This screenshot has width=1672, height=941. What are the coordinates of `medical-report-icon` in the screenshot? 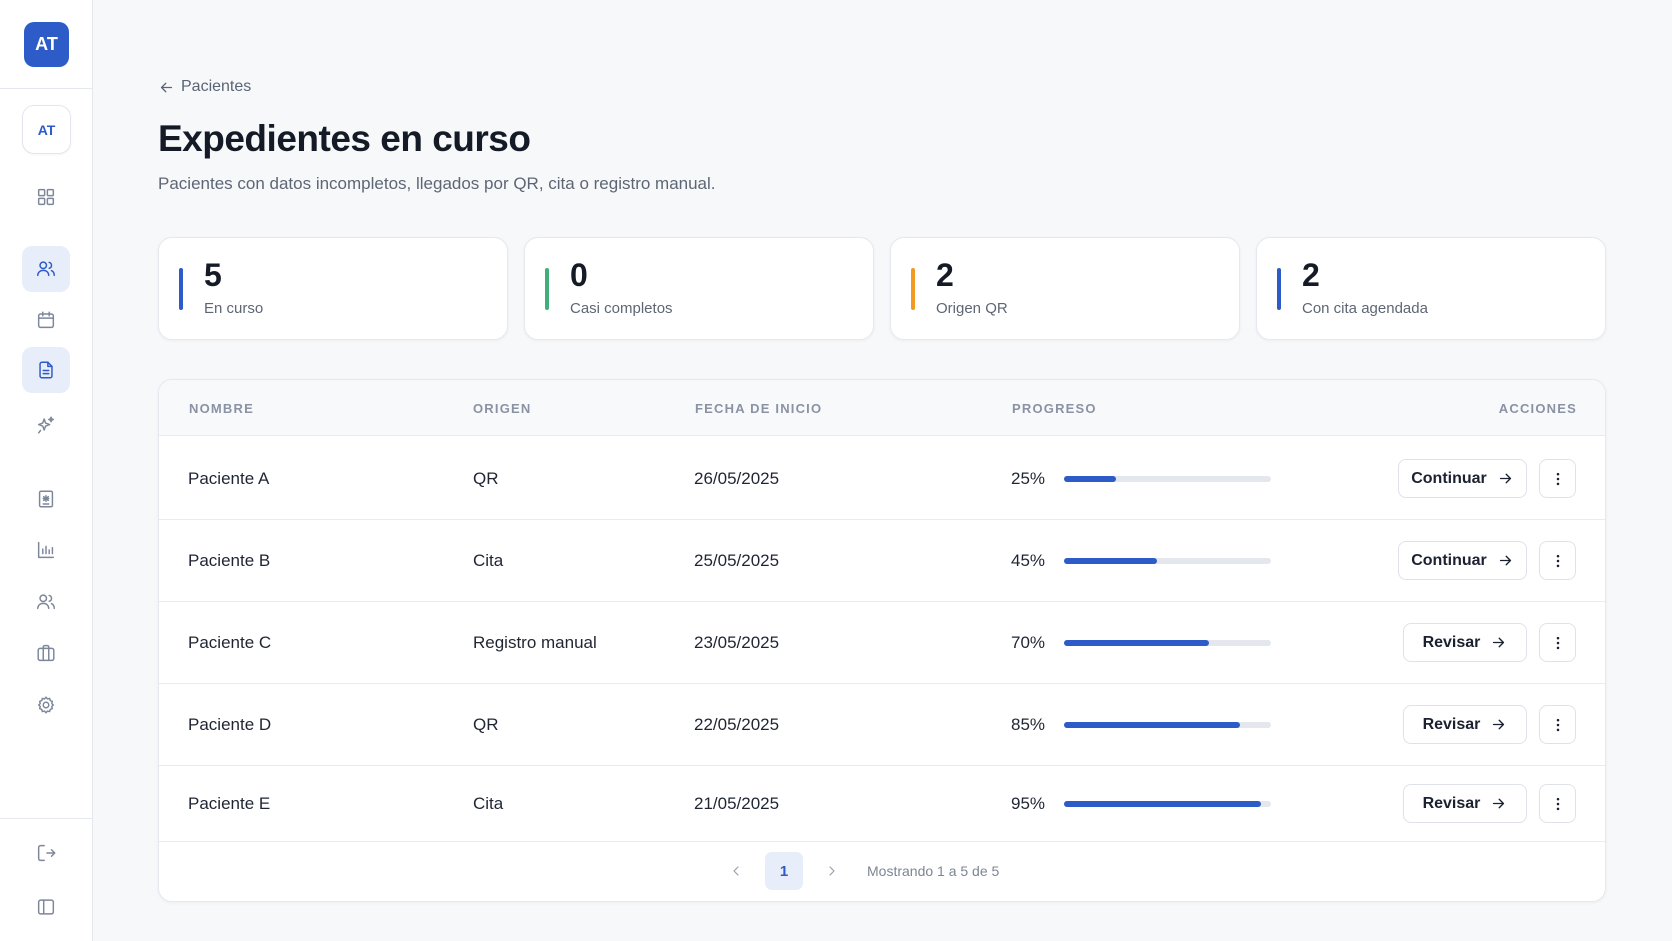 It's located at (46, 499).